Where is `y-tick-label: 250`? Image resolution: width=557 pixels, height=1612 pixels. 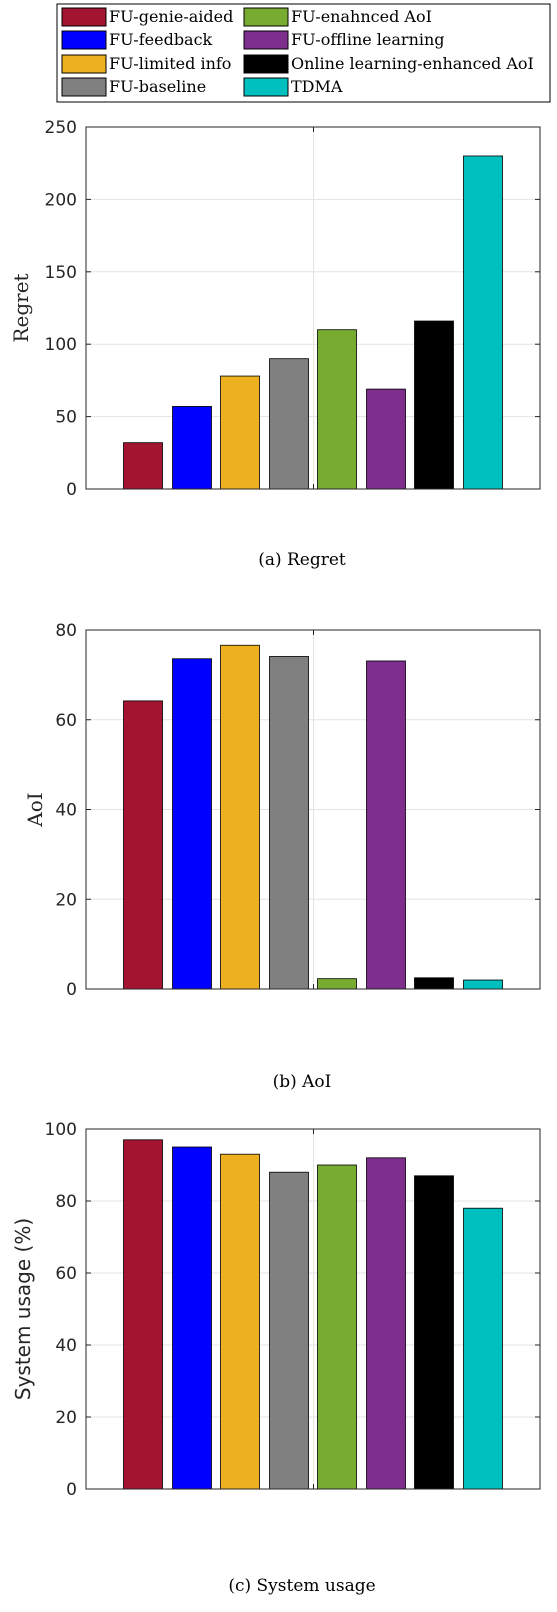
y-tick-label: 250 is located at coordinates (61, 128).